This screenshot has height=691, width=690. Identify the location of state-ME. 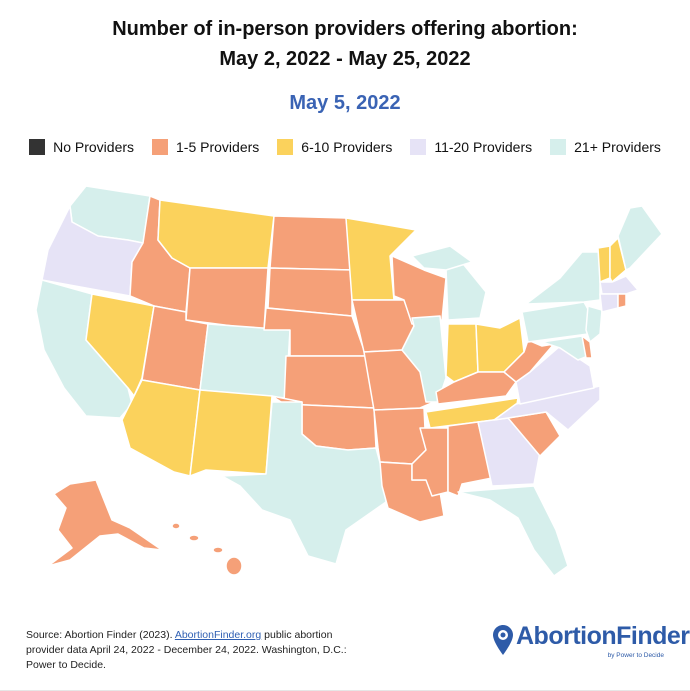
(640, 238).